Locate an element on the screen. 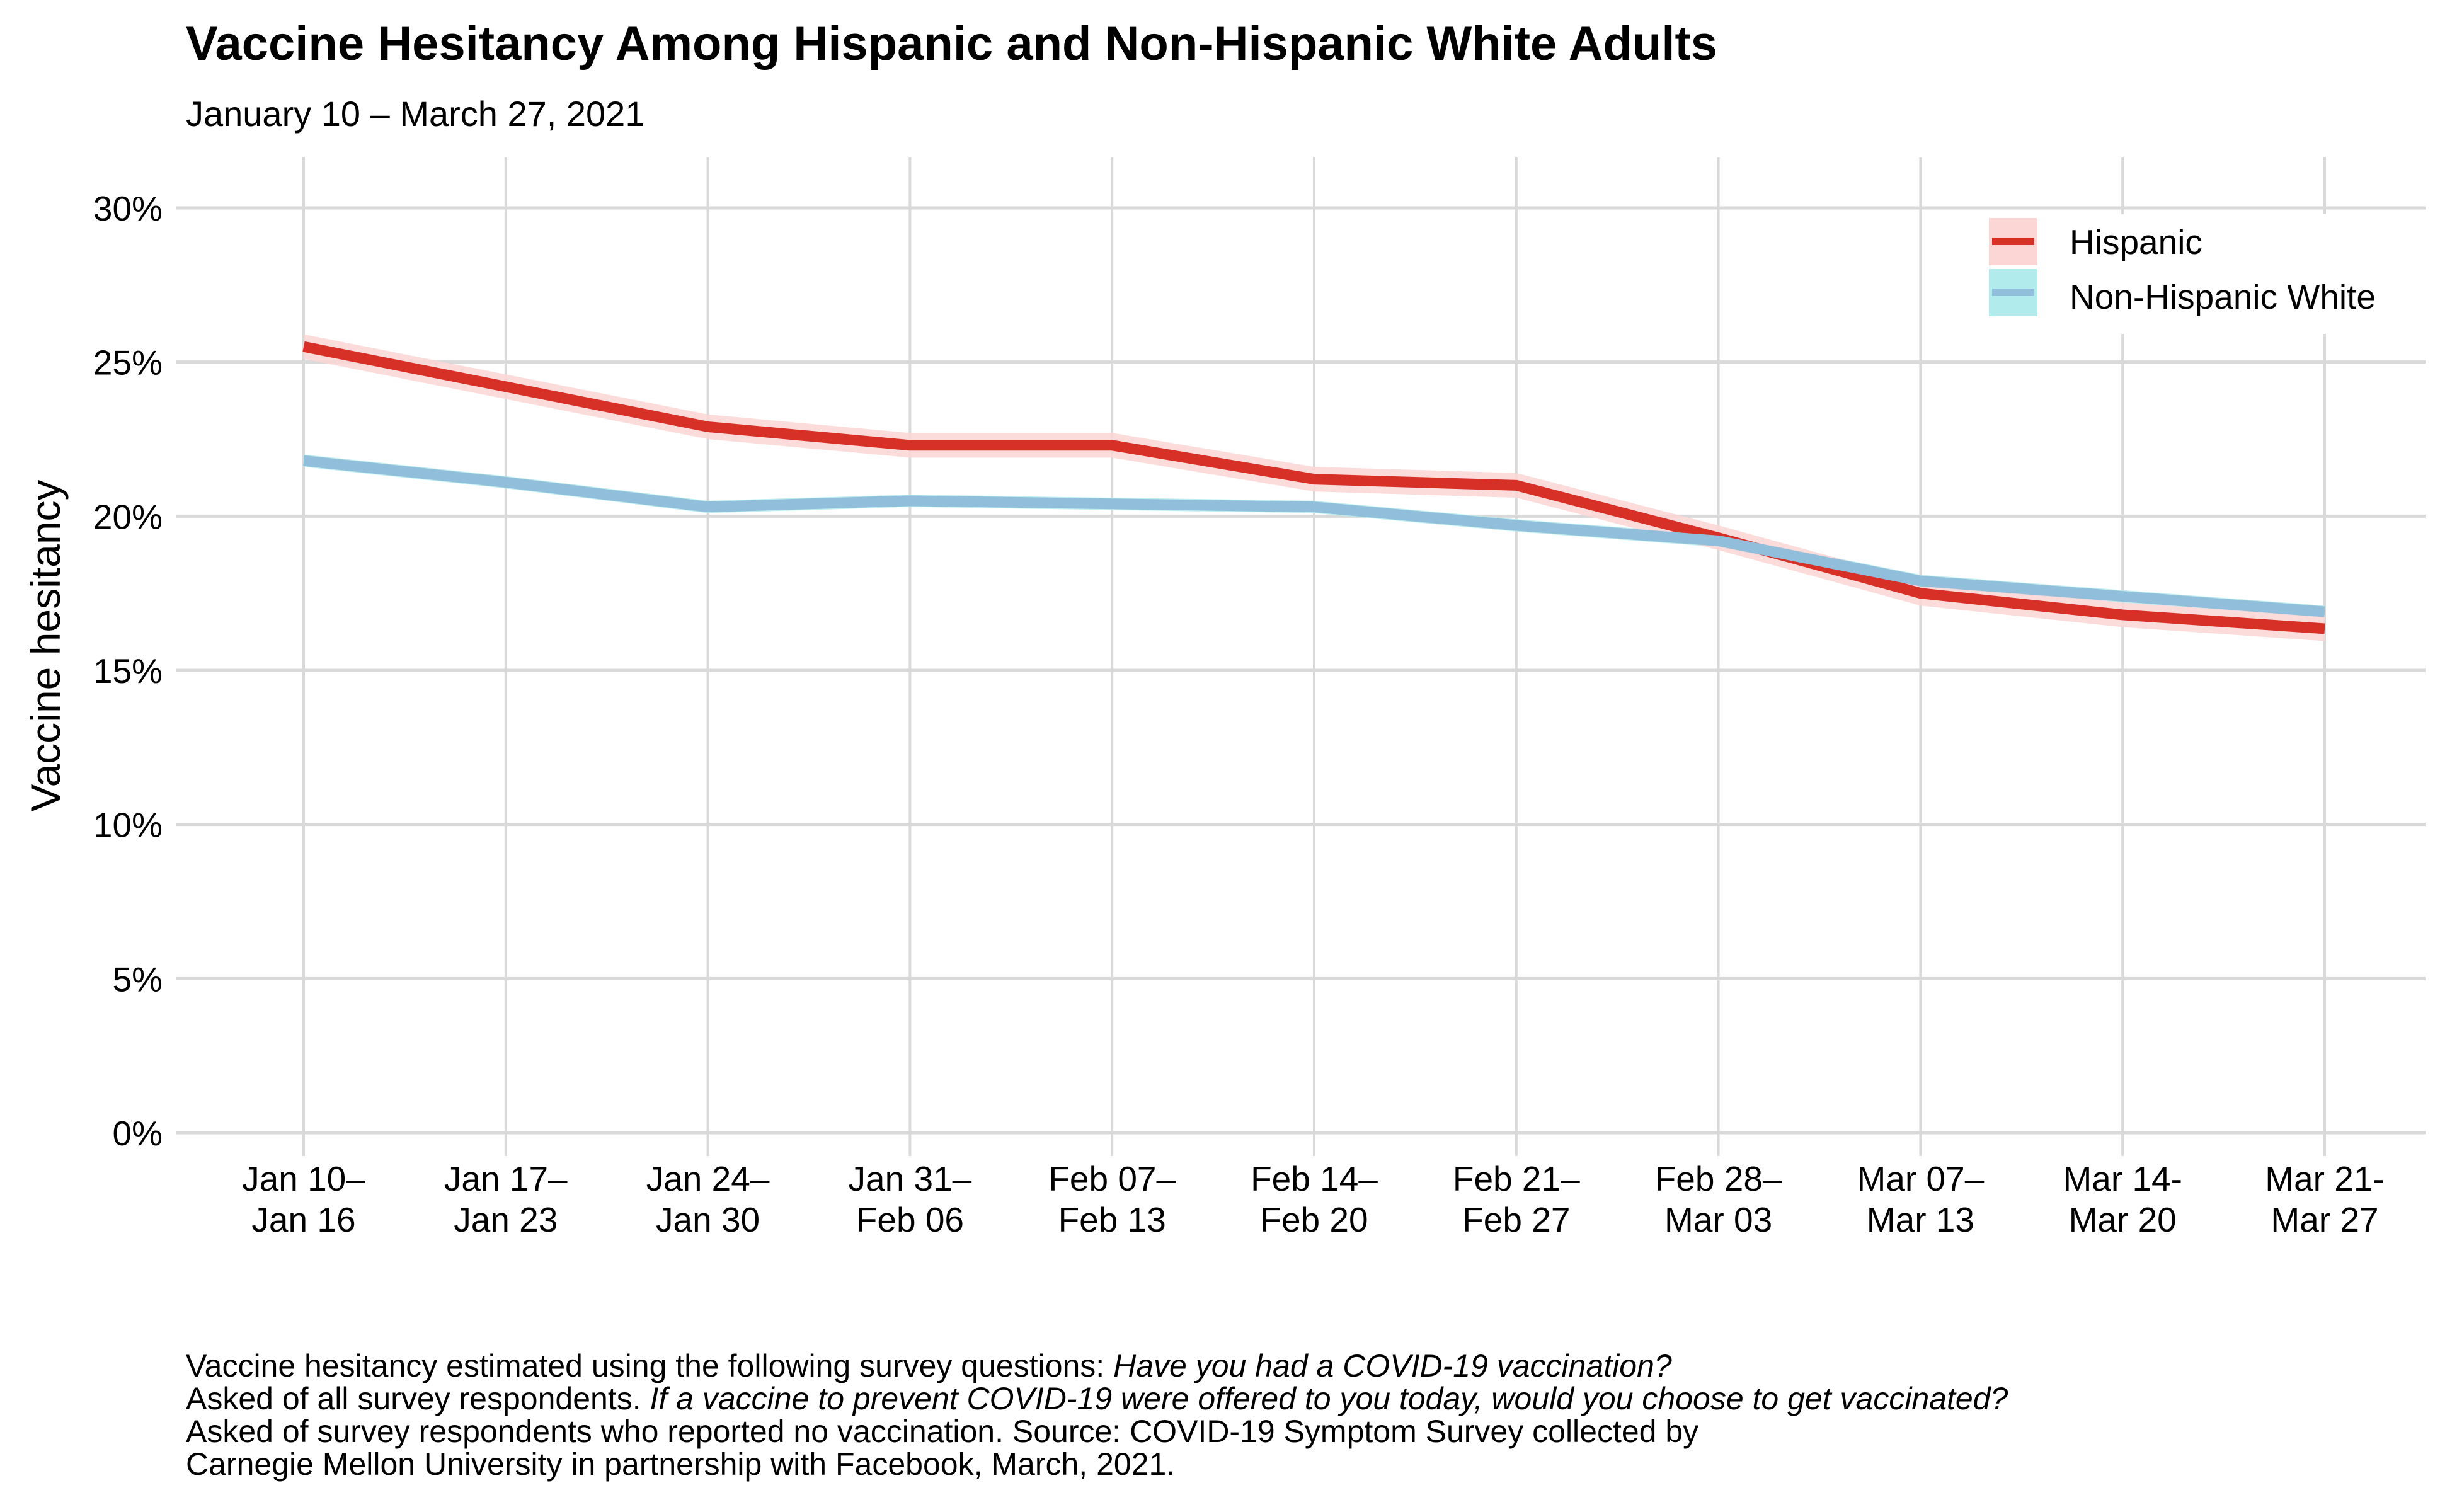 The width and height of the screenshot is (2457, 1512). y-tick-label: 15% is located at coordinates (128, 670).